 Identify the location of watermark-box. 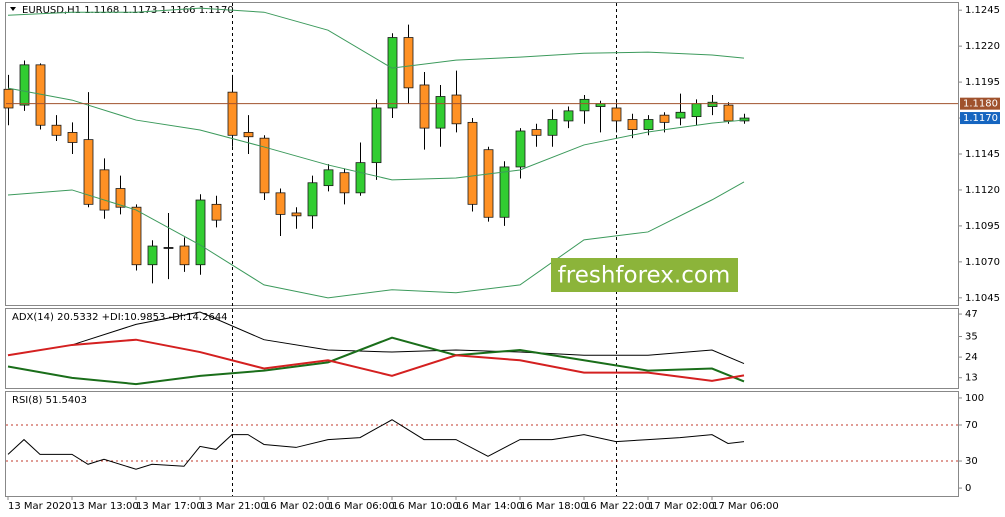
(644, 275).